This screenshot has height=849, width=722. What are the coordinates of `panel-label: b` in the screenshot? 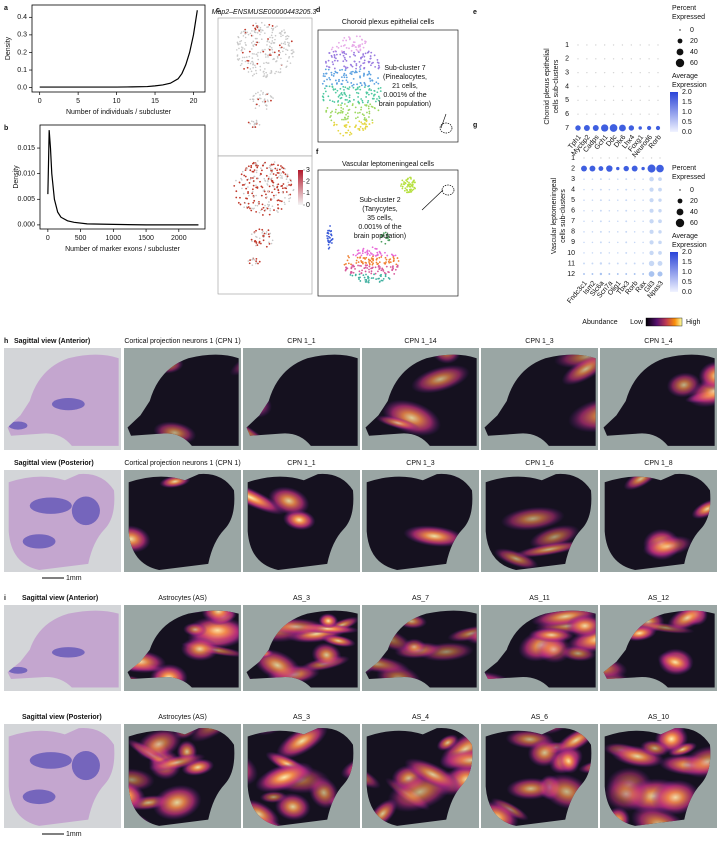 It's located at (6, 128).